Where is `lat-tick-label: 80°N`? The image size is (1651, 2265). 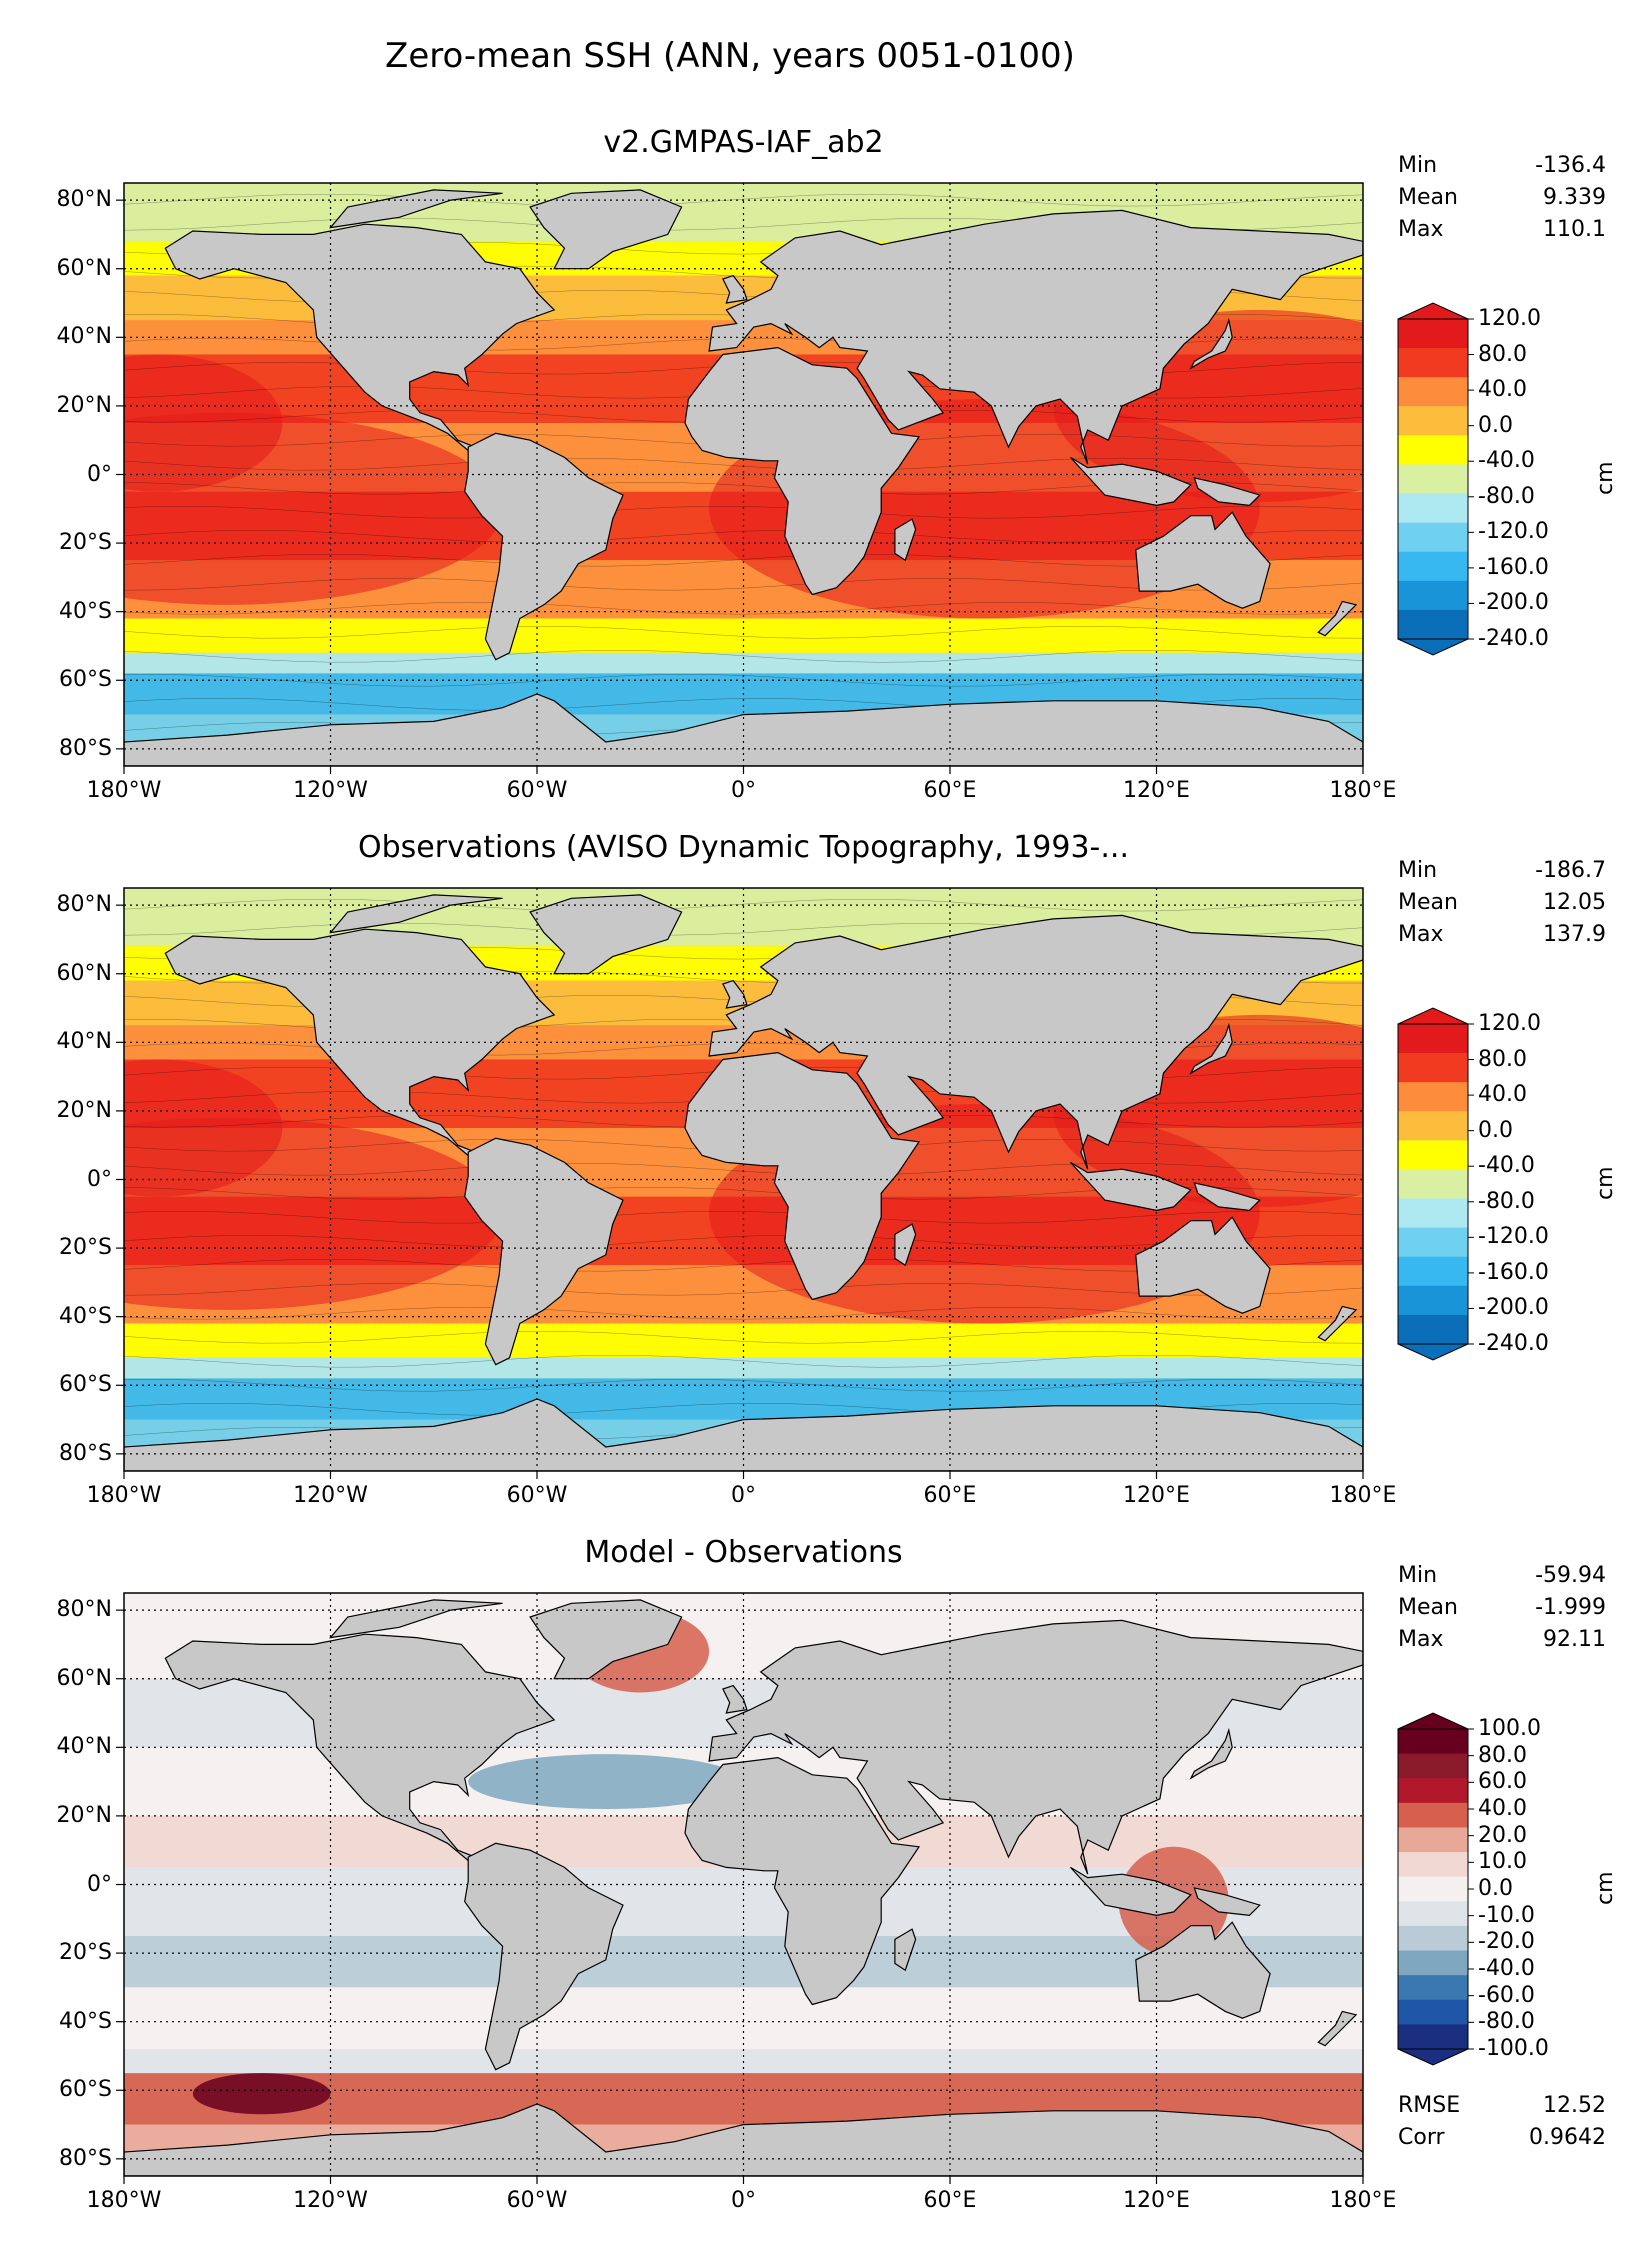 lat-tick-label: 80°N is located at coordinates (84, 905).